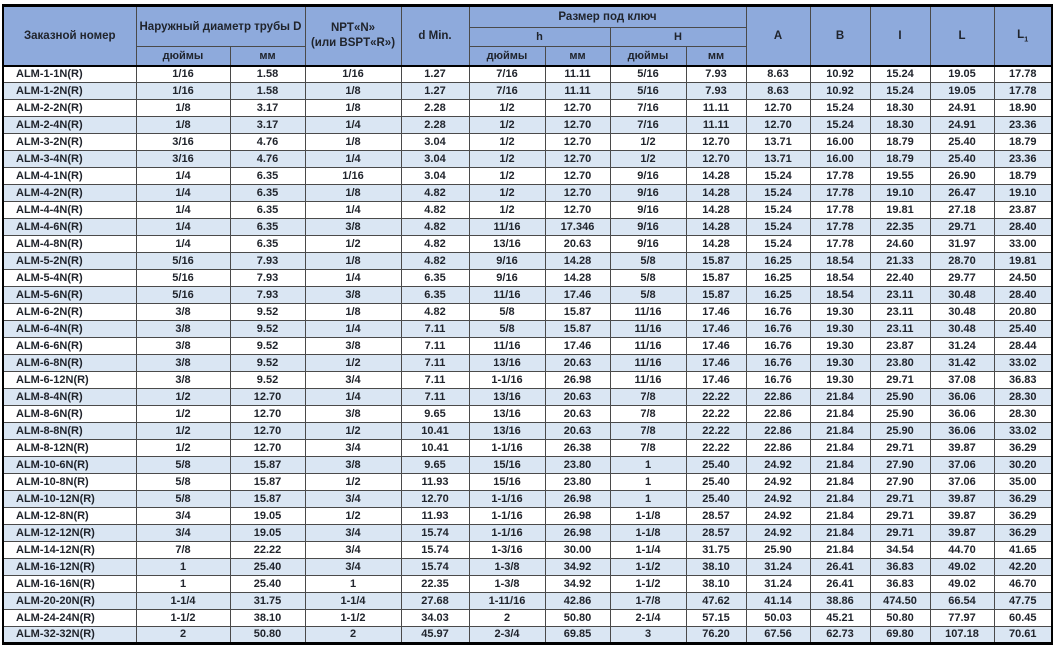  Describe the element at coordinates (962, 380) in the screenshot. I see `value-cell: 37.08` at that location.